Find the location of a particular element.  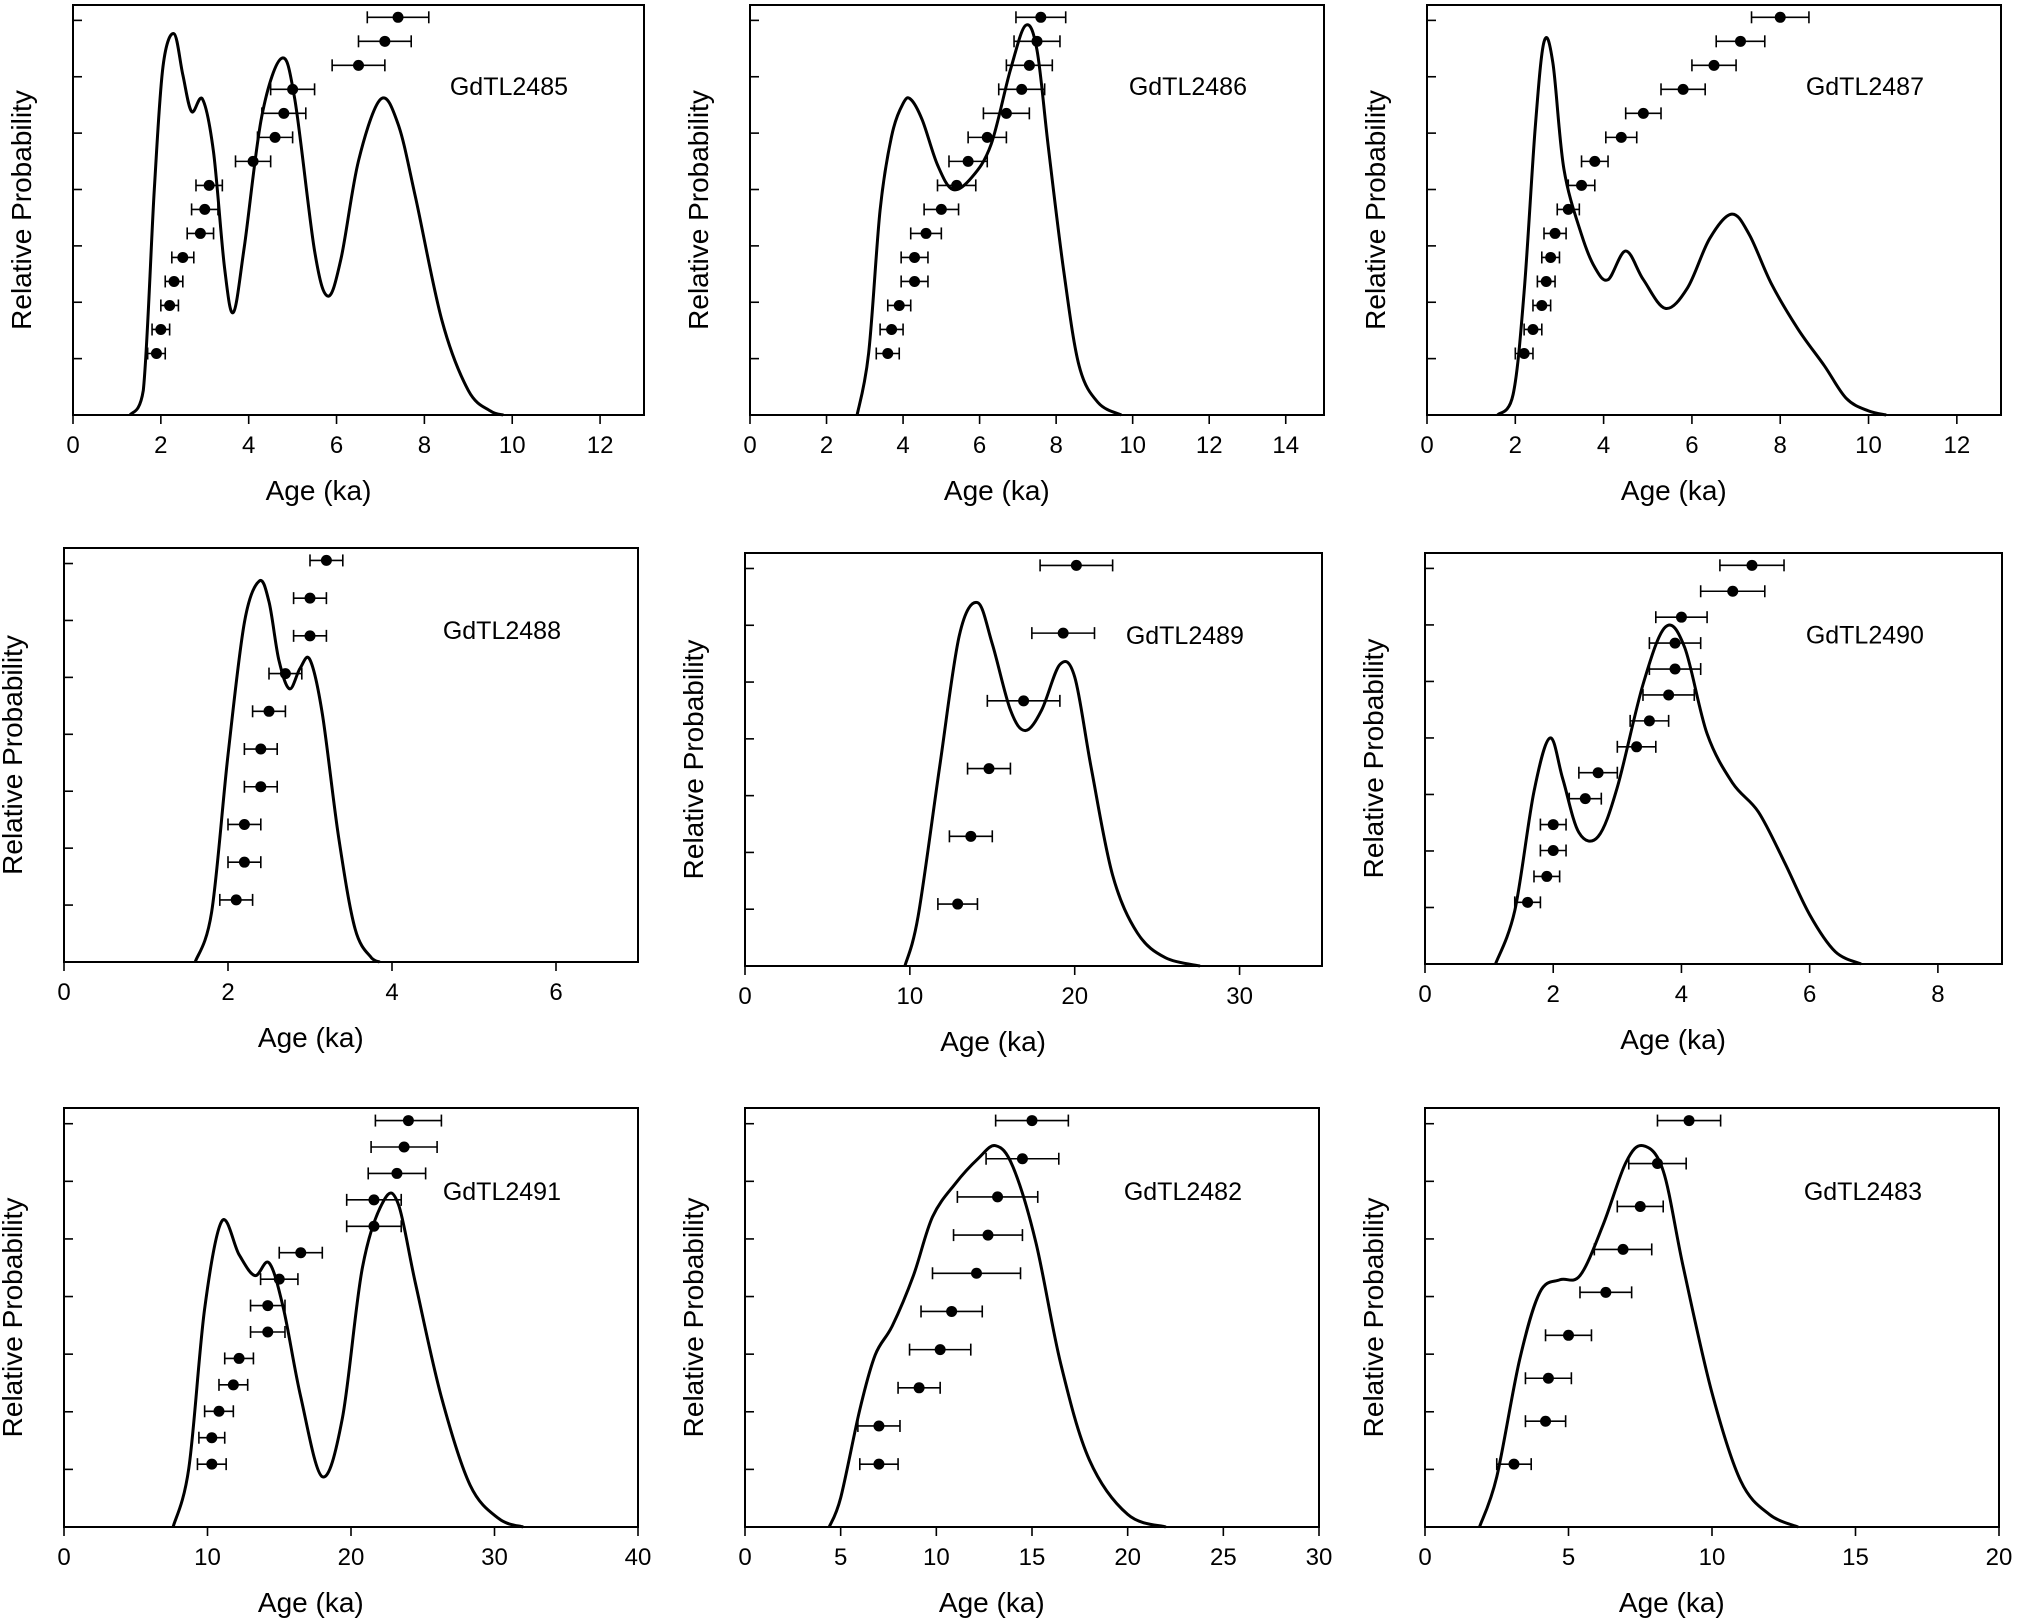

x-tick-label: 30 is located at coordinates (1239, 996).